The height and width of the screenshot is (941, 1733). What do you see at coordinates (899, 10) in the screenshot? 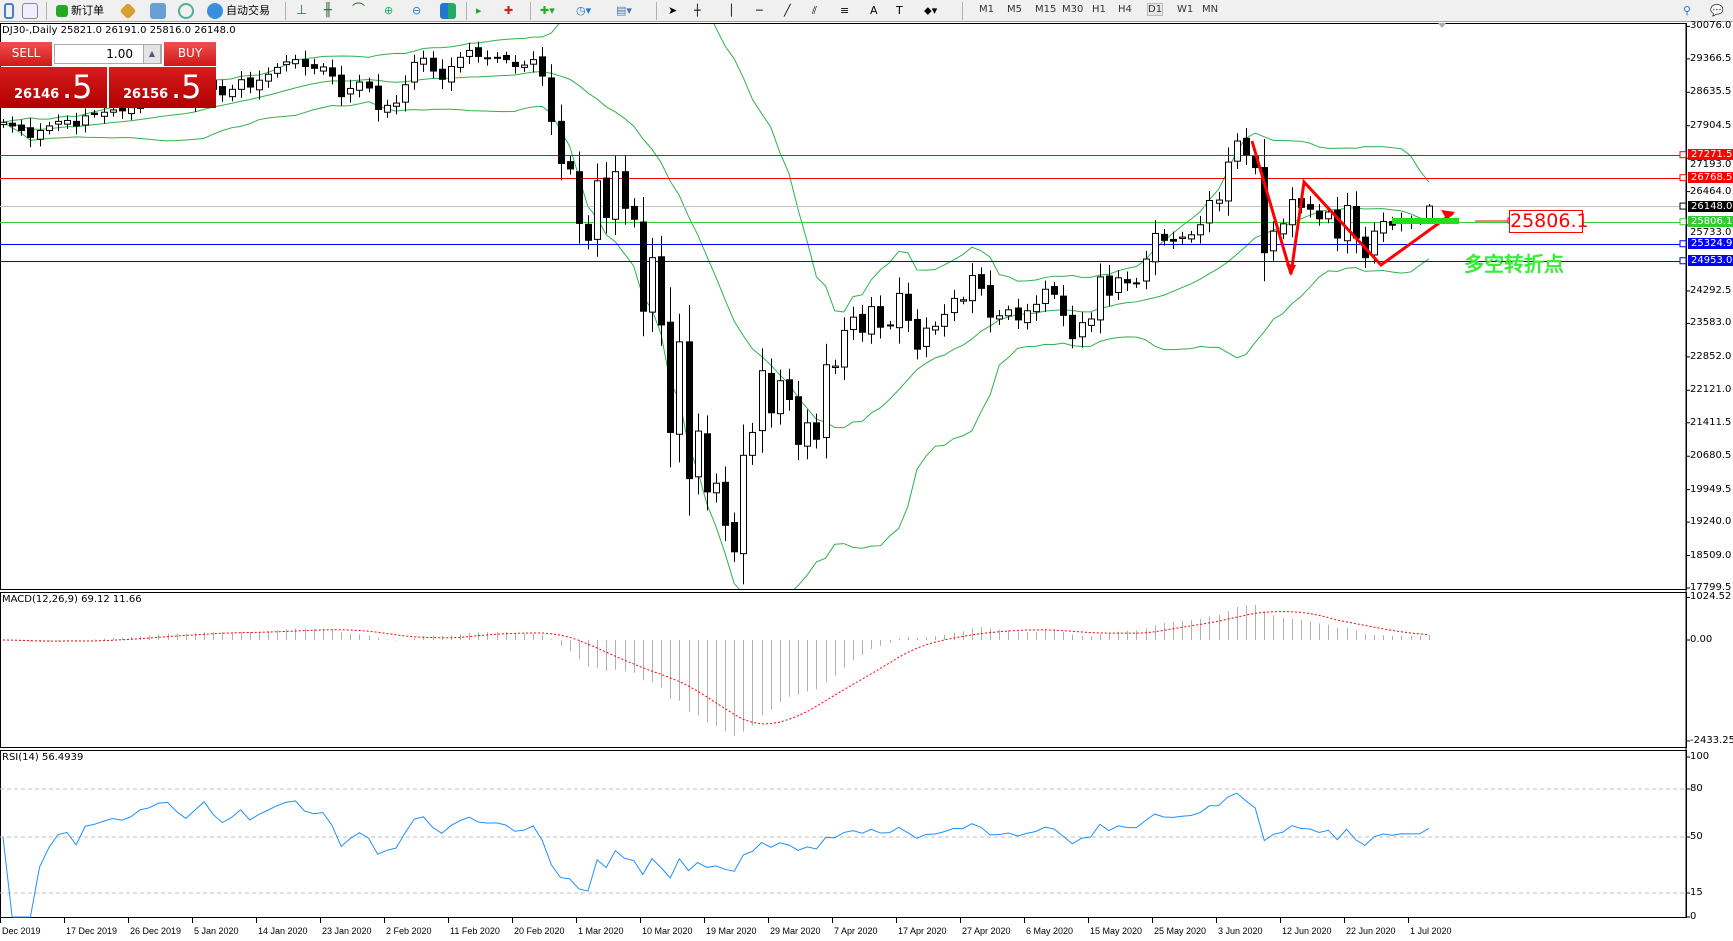
I see `text-label-icon: T` at bounding box center [899, 10].